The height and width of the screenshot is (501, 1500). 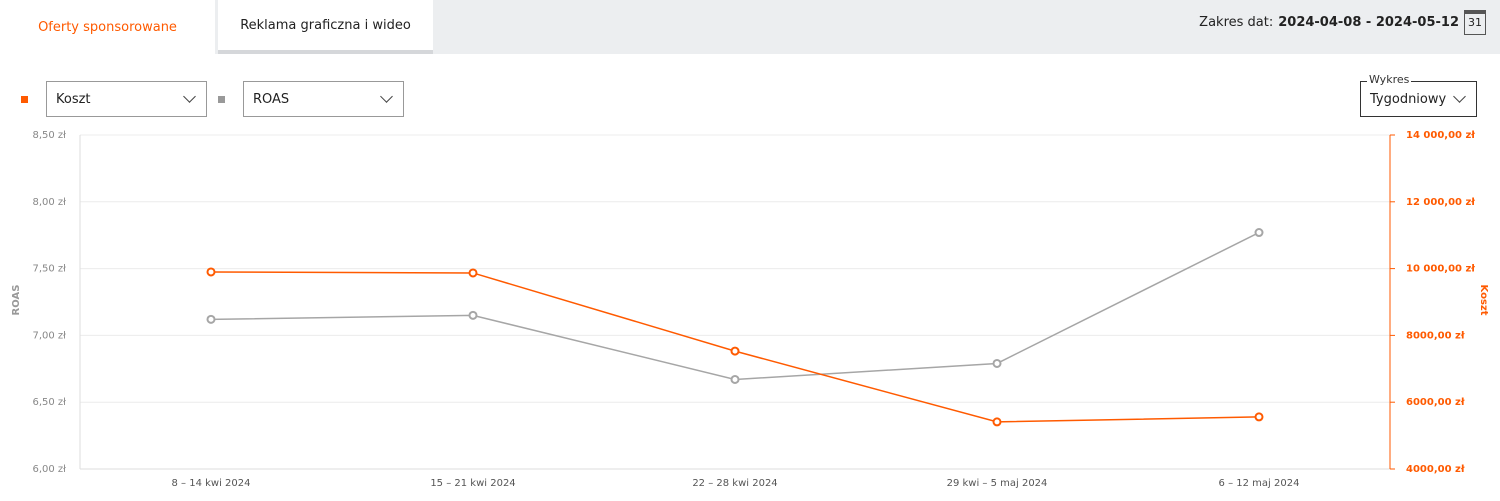 I want to click on x-tick-label: 8 – 14 kwi 2024, so click(x=211, y=483).